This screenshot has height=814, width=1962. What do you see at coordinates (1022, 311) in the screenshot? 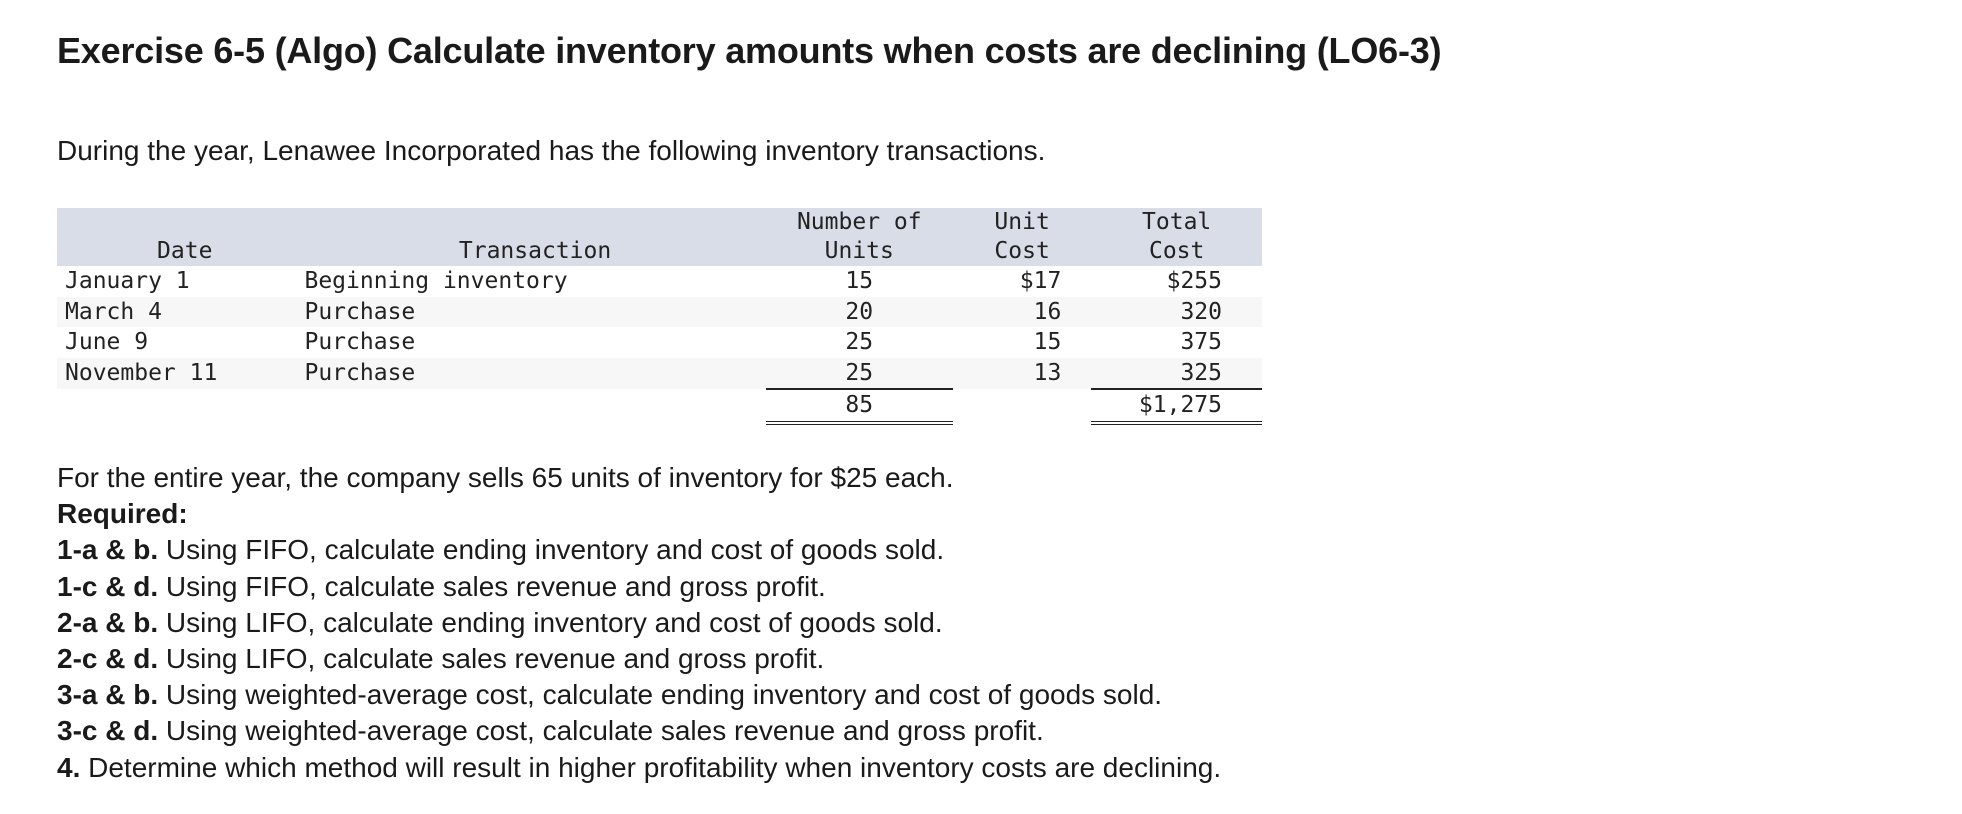
I see `cell-unit-cost: 16` at bounding box center [1022, 311].